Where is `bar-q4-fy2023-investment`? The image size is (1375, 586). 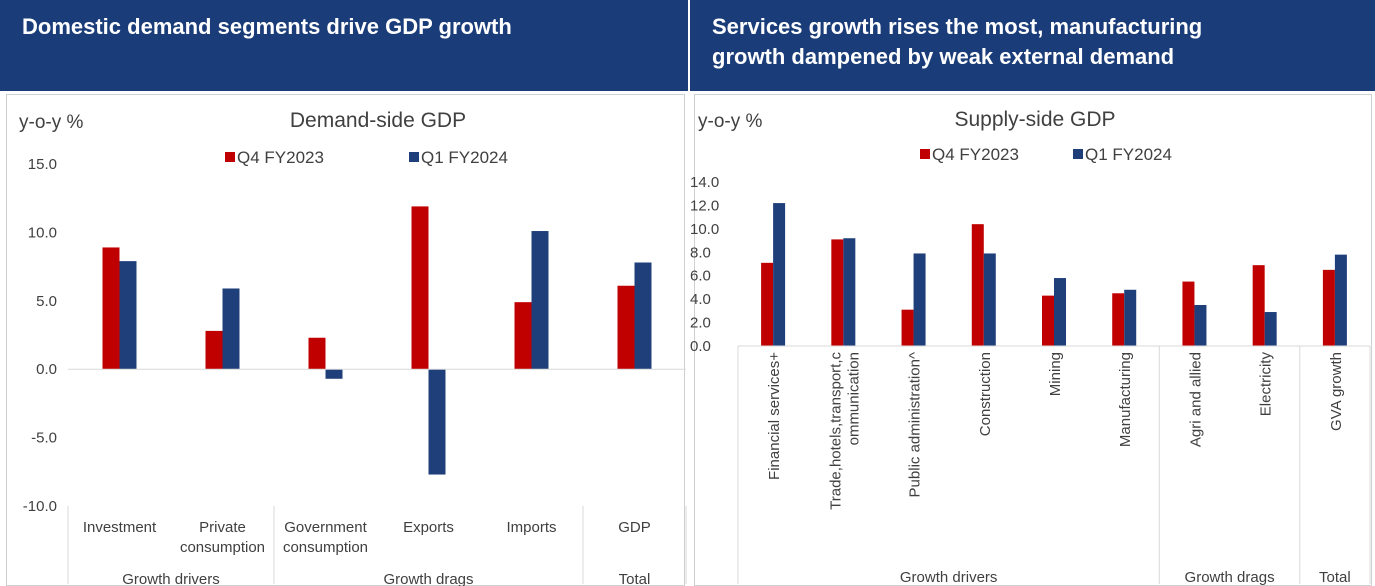
bar-q4-fy2023-investment is located at coordinates (111, 308).